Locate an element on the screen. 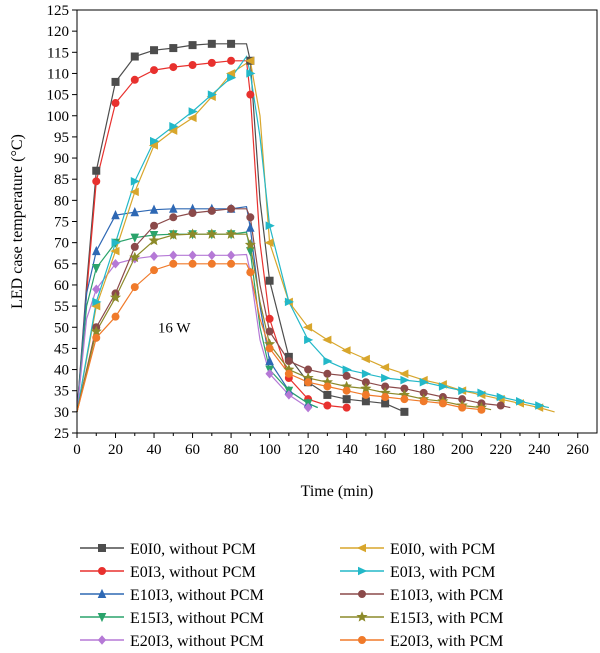 Image resolution: width=600 pixels, height=653 pixels. x-axis-ticks: 0 20 40 60 80 100 120 140 160 180 200 220 240 260 is located at coordinates (331, 445).